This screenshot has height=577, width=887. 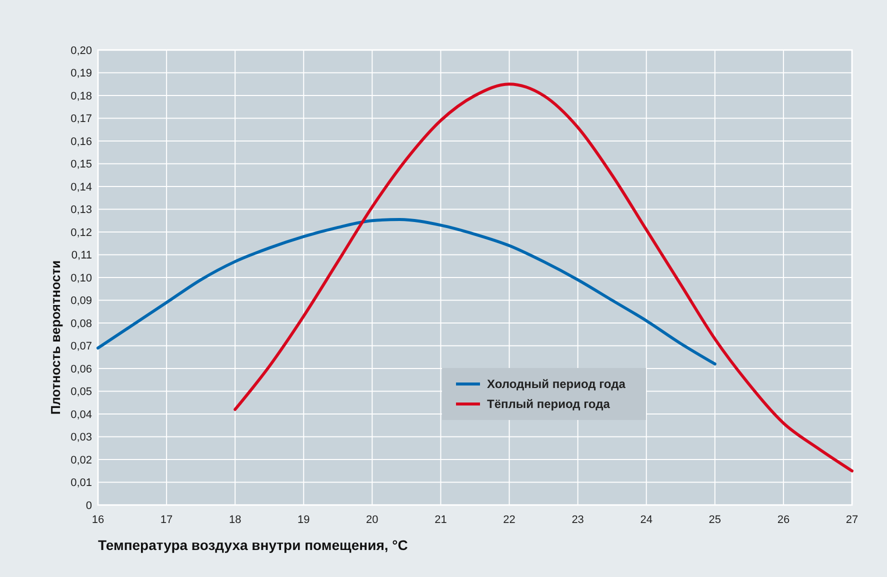 I want to click on y-axis-title: Плотность вероятности, so click(x=55, y=337).